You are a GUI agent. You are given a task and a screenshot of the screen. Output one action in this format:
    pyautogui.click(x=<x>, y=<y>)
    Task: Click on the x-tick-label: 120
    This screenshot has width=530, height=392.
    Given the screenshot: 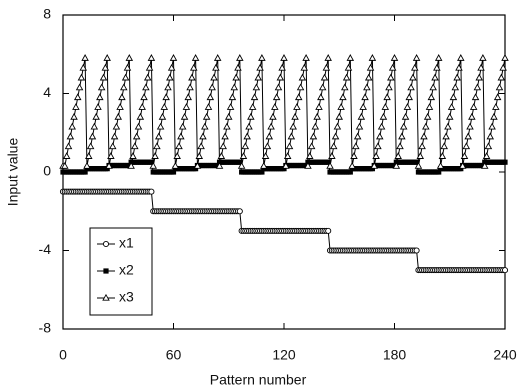 What is the action you would take?
    pyautogui.click(x=284, y=355)
    